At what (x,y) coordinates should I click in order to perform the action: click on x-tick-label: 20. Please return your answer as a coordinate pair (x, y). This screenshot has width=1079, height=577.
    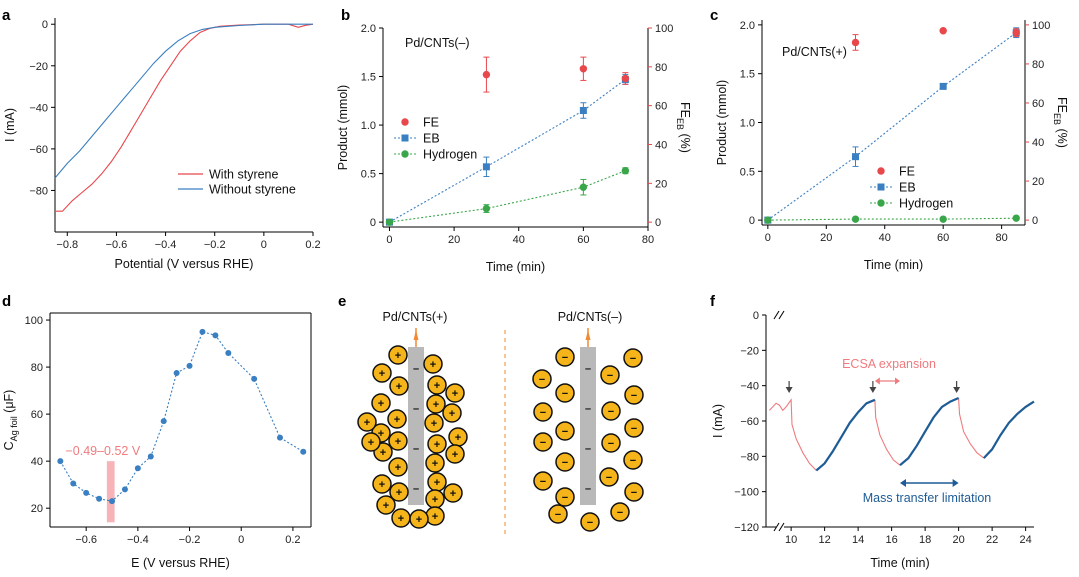
    Looking at the image, I should click on (826, 238).